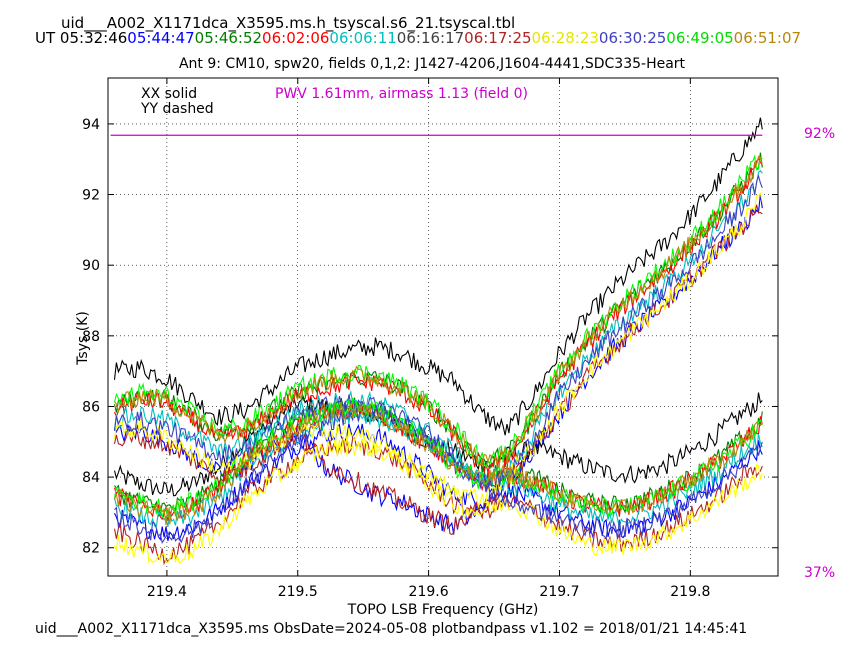  What do you see at coordinates (91, 125) in the screenshot?
I see `y-tick-label-6: 94` at bounding box center [91, 125].